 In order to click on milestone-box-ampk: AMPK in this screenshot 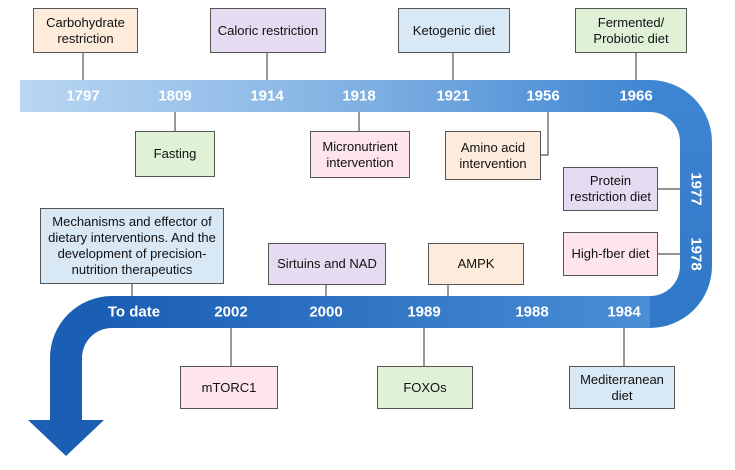, I will do `click(476, 264)`.